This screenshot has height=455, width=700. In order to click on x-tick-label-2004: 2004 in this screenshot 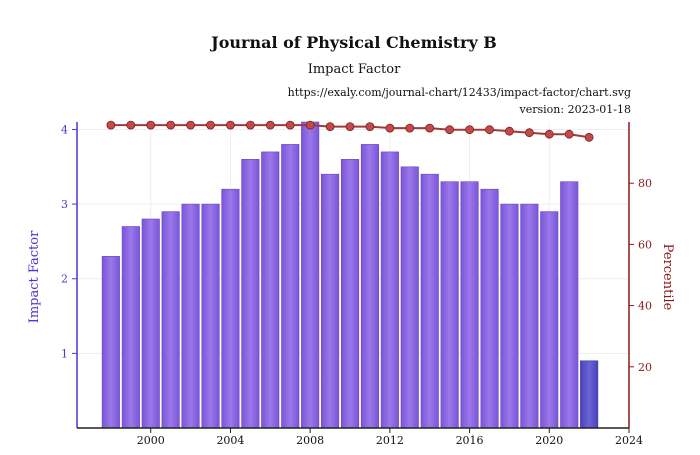, I will do `click(230, 440)`.